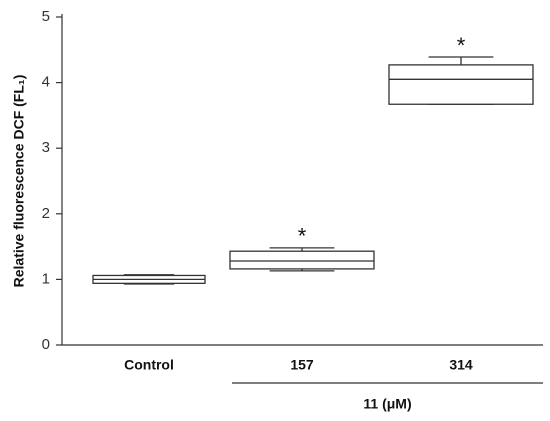 This screenshot has width=550, height=421. Describe the element at coordinates (46, 213) in the screenshot. I see `y-tick-label: 2` at that location.